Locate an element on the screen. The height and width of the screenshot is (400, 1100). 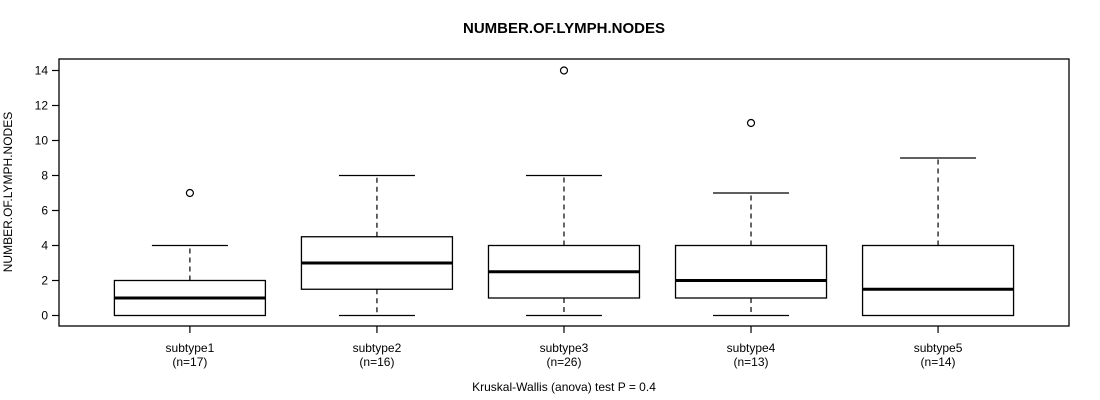
caption: Kruskal-Wallis (anova) test P = 0.4 is located at coordinates (564, 387).